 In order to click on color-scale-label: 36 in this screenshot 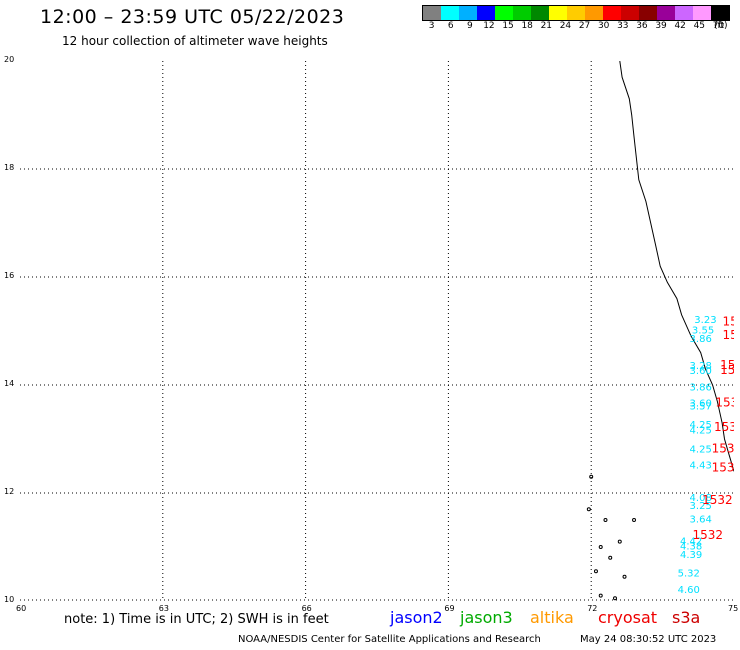, I will do `click(642, 26)`.